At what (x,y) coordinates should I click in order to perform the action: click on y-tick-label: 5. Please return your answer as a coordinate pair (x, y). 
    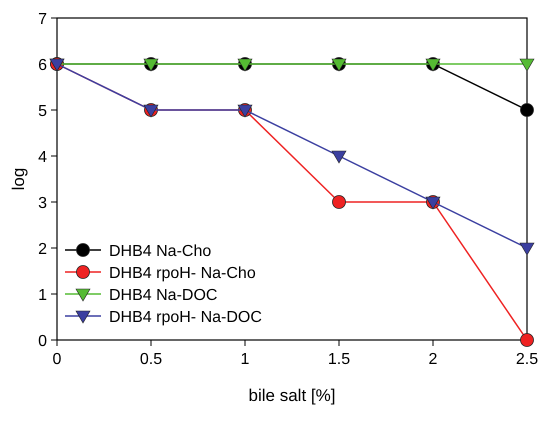
    Looking at the image, I should click on (43, 111).